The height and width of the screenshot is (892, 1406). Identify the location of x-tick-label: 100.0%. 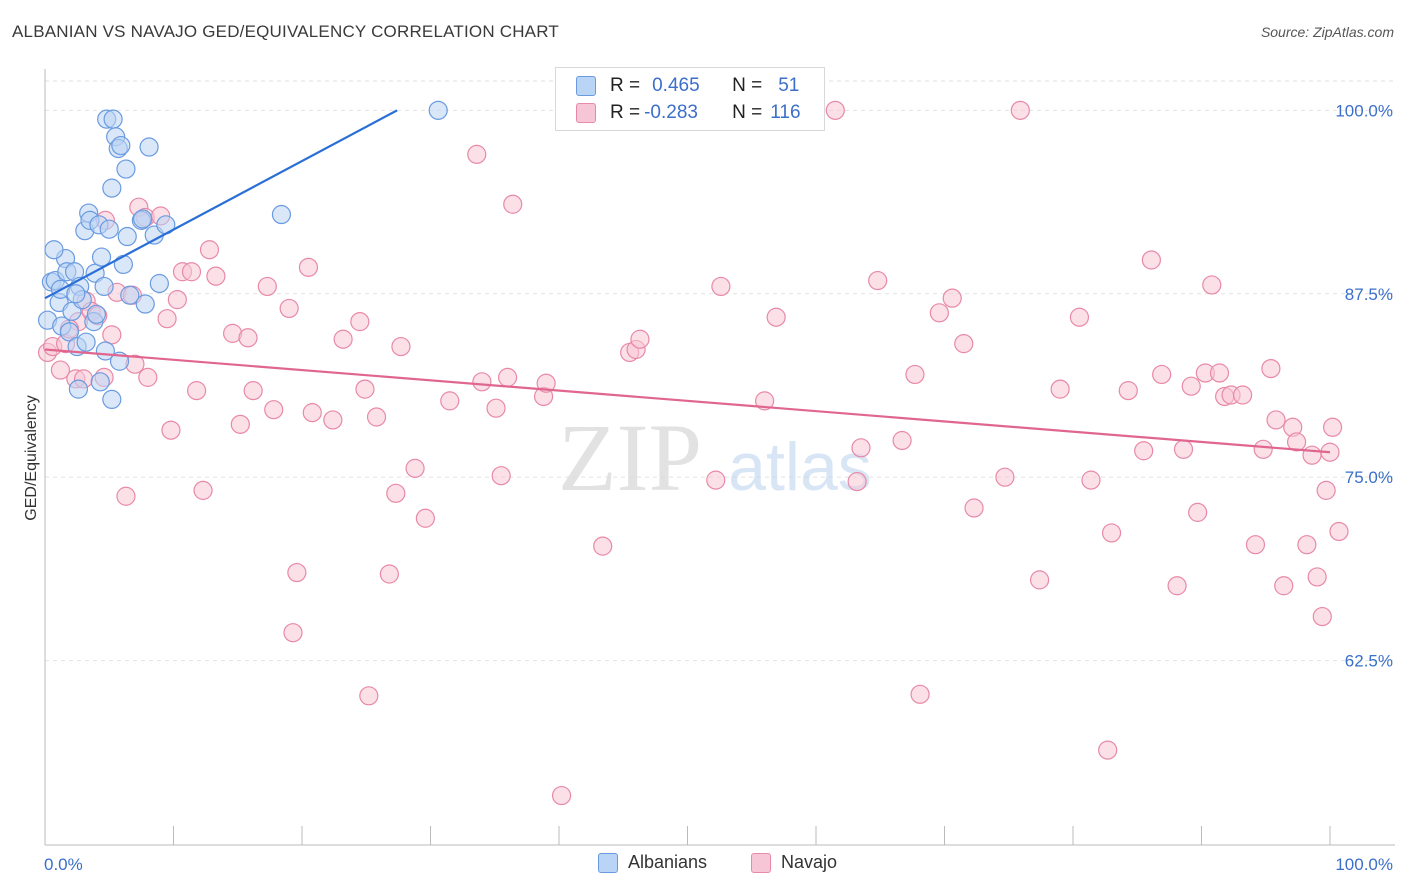
(1364, 864).